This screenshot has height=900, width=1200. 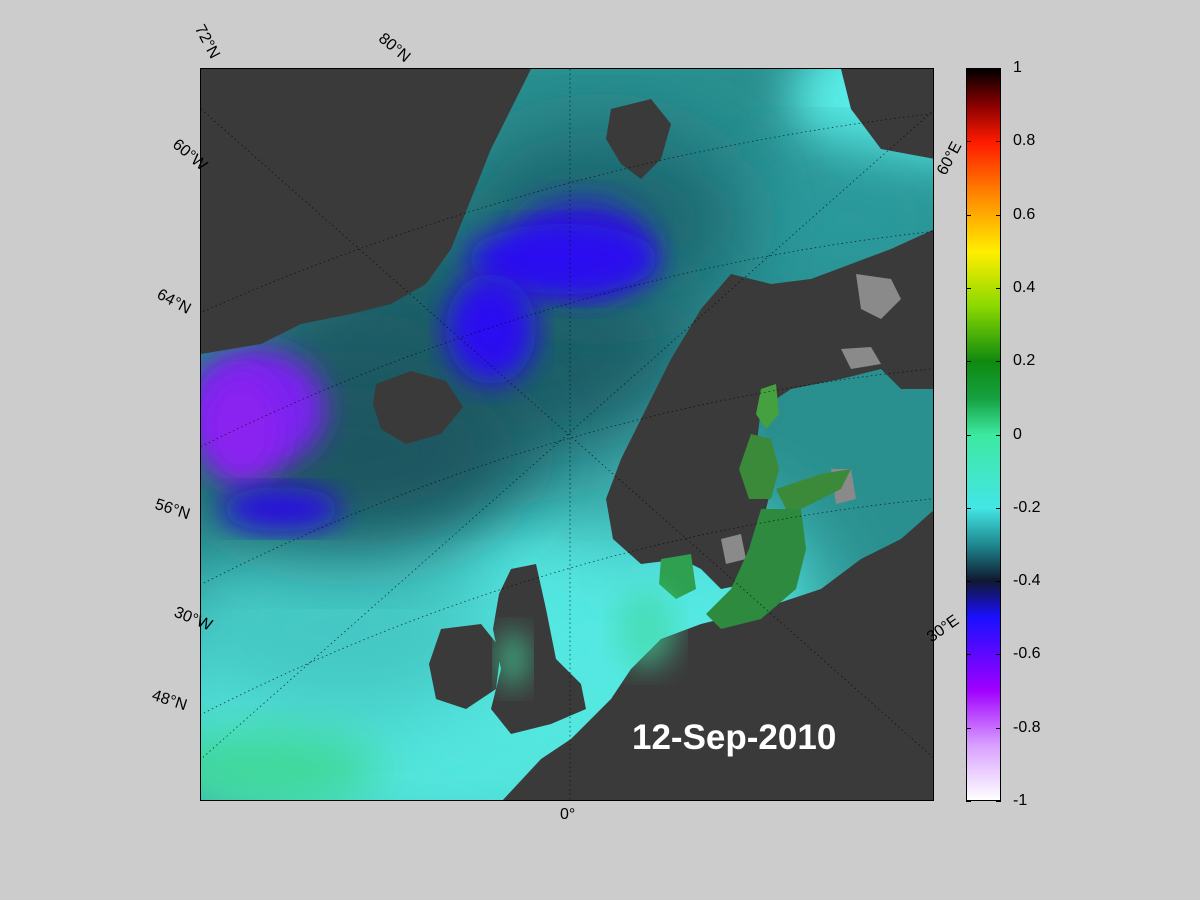 I want to click on lat-64n-label: 64°N, so click(x=174, y=302).